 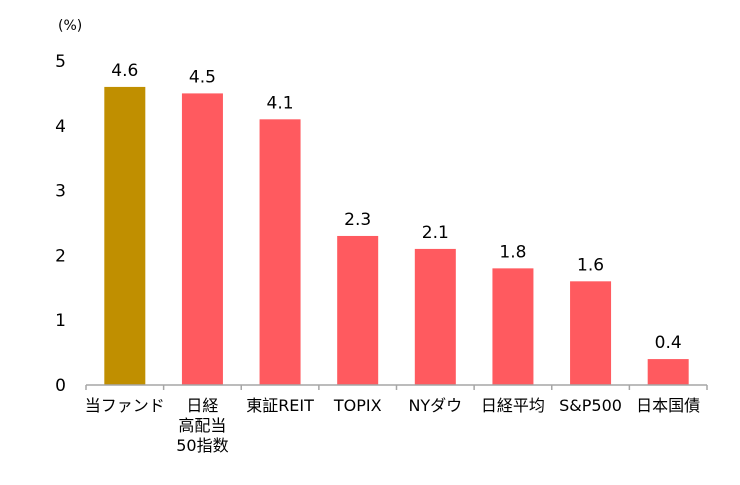 What do you see at coordinates (435, 405) in the screenshot?
I see `category-label: NYダウ` at bounding box center [435, 405].